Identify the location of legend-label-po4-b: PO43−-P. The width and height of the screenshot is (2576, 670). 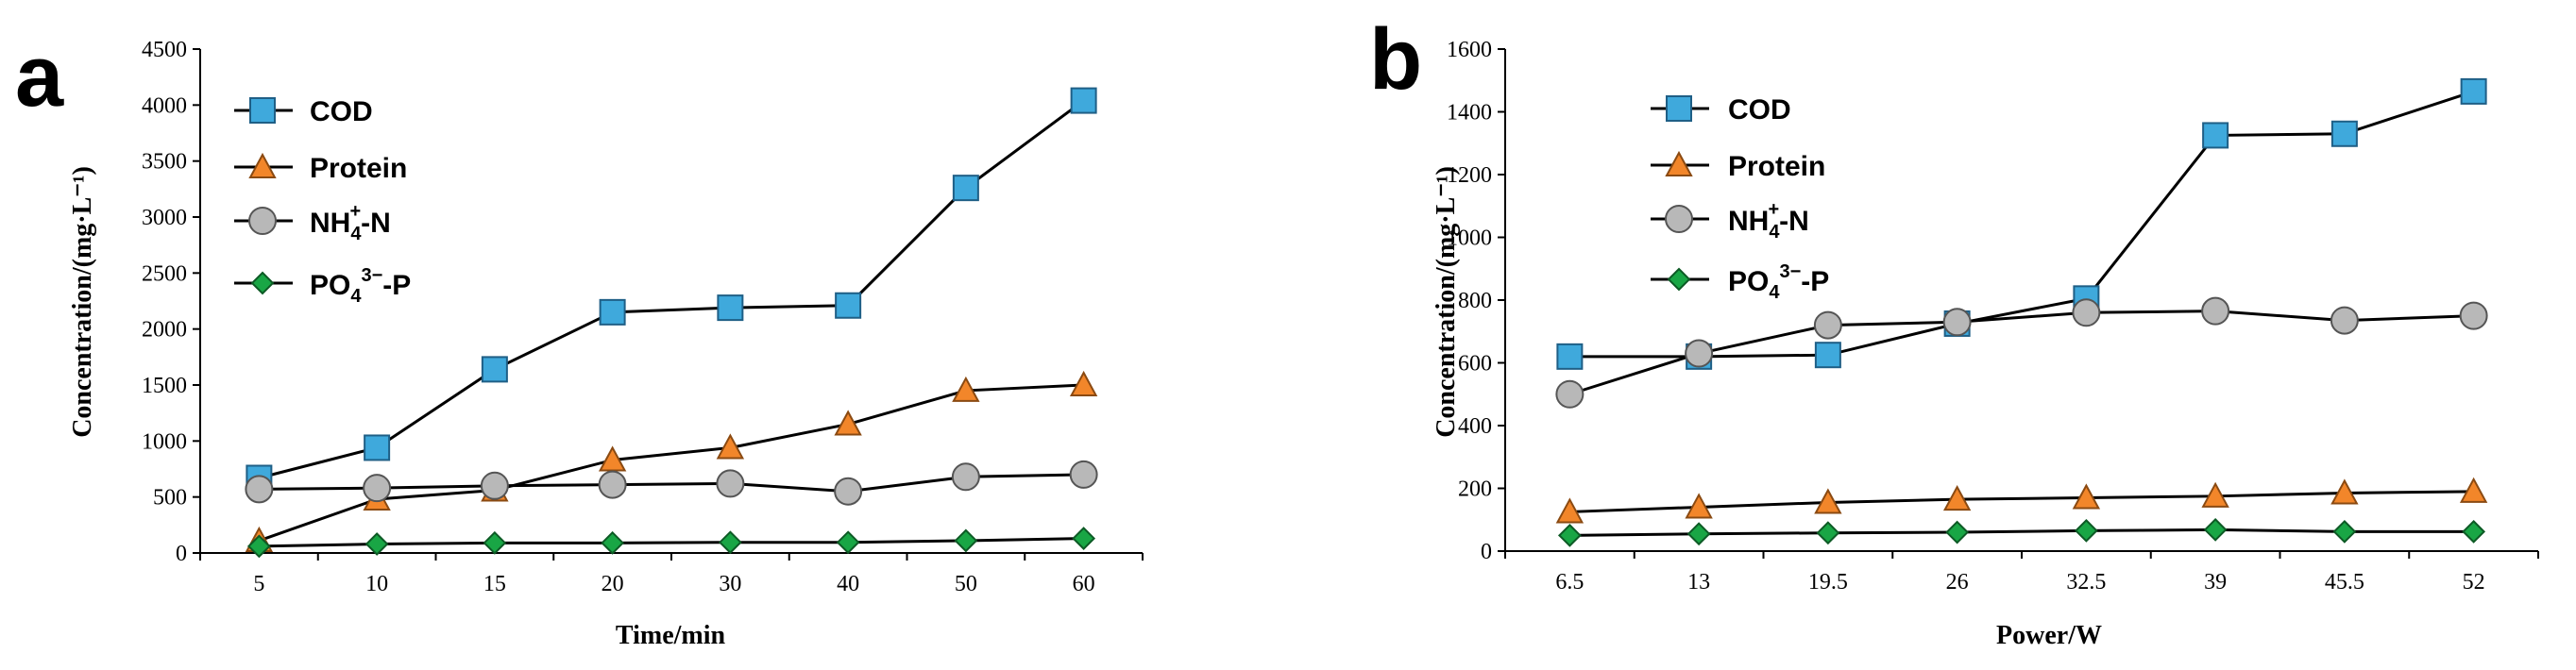
(1778, 282).